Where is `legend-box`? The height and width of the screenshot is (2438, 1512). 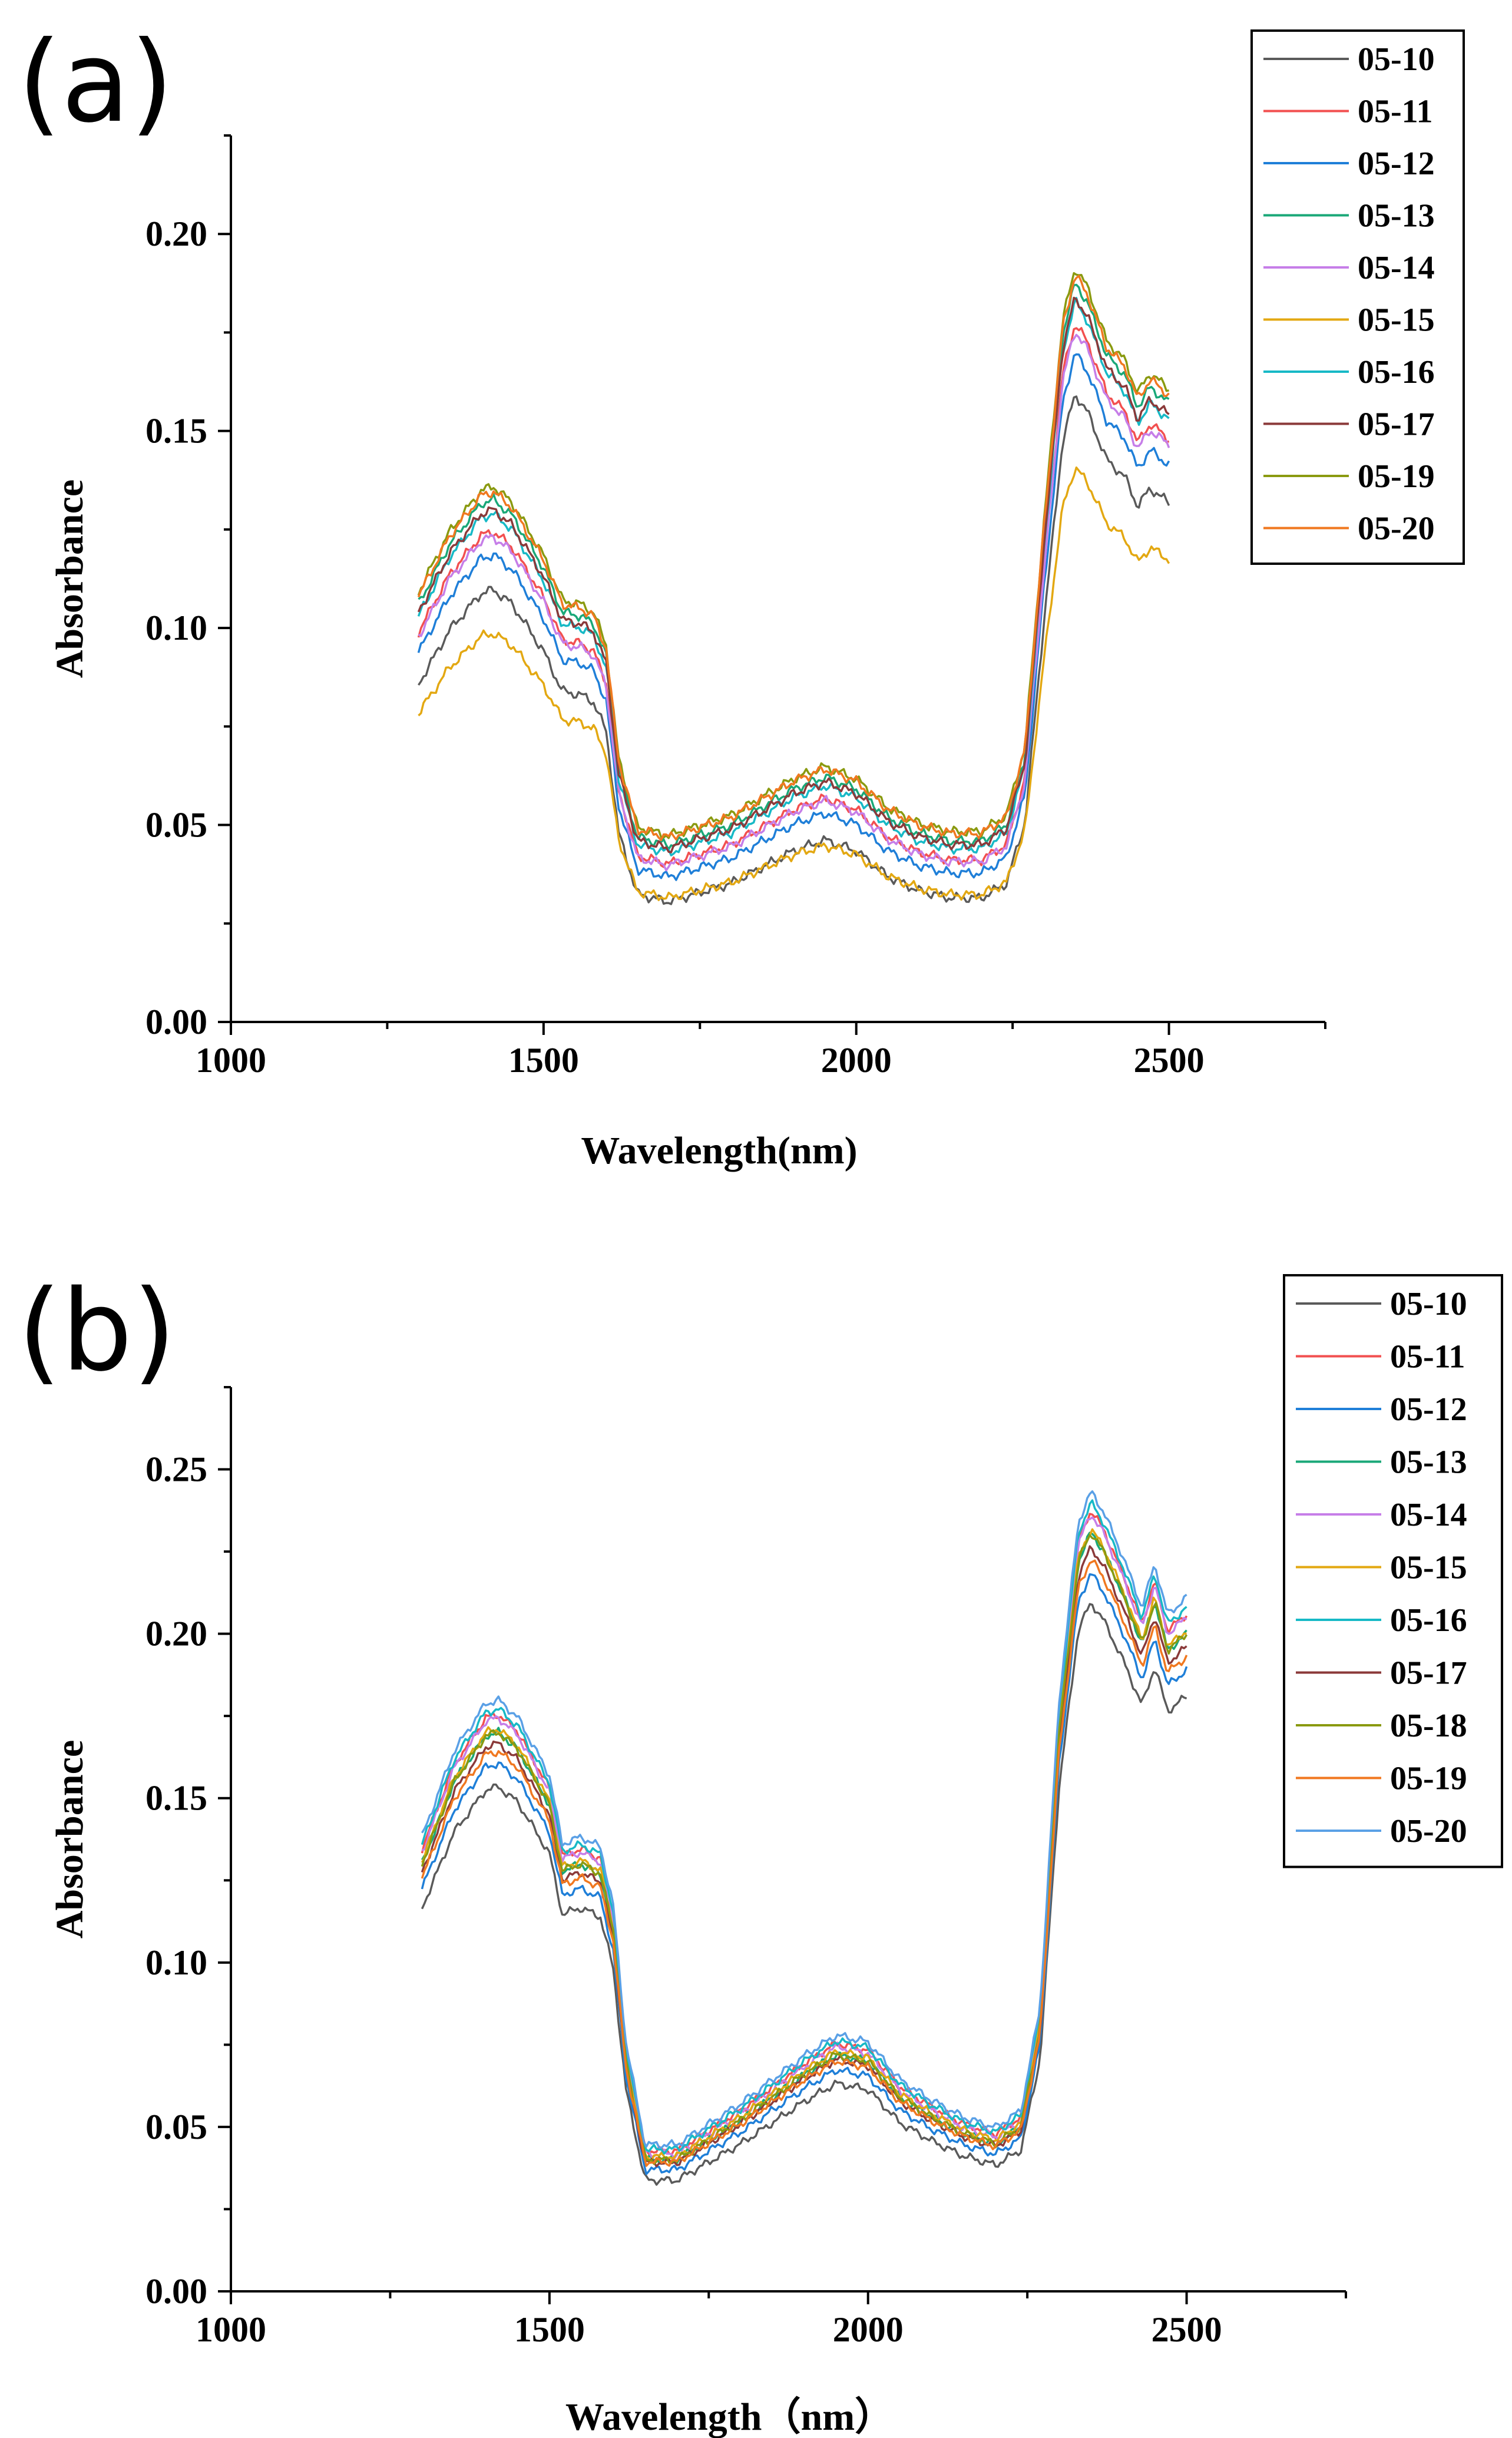 legend-box is located at coordinates (1393, 1571).